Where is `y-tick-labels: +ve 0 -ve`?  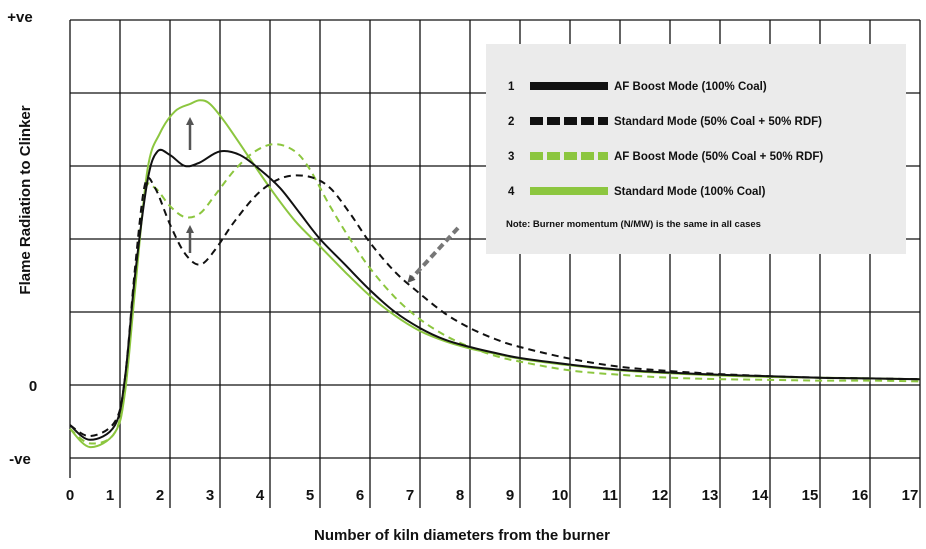
y-tick-labels: +ve 0 -ve is located at coordinates (22, 238).